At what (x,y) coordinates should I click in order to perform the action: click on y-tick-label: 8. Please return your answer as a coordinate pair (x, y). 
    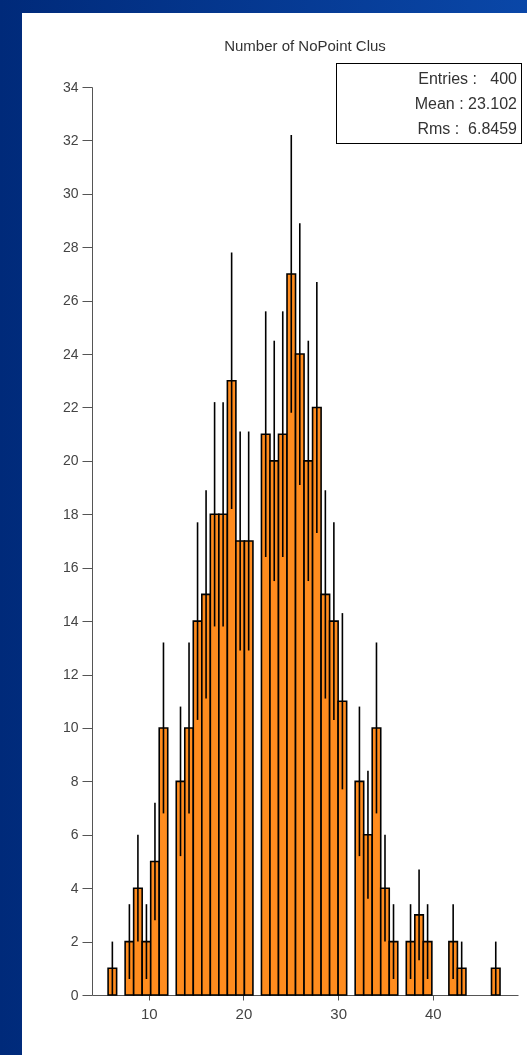
    Looking at the image, I should click on (74, 780).